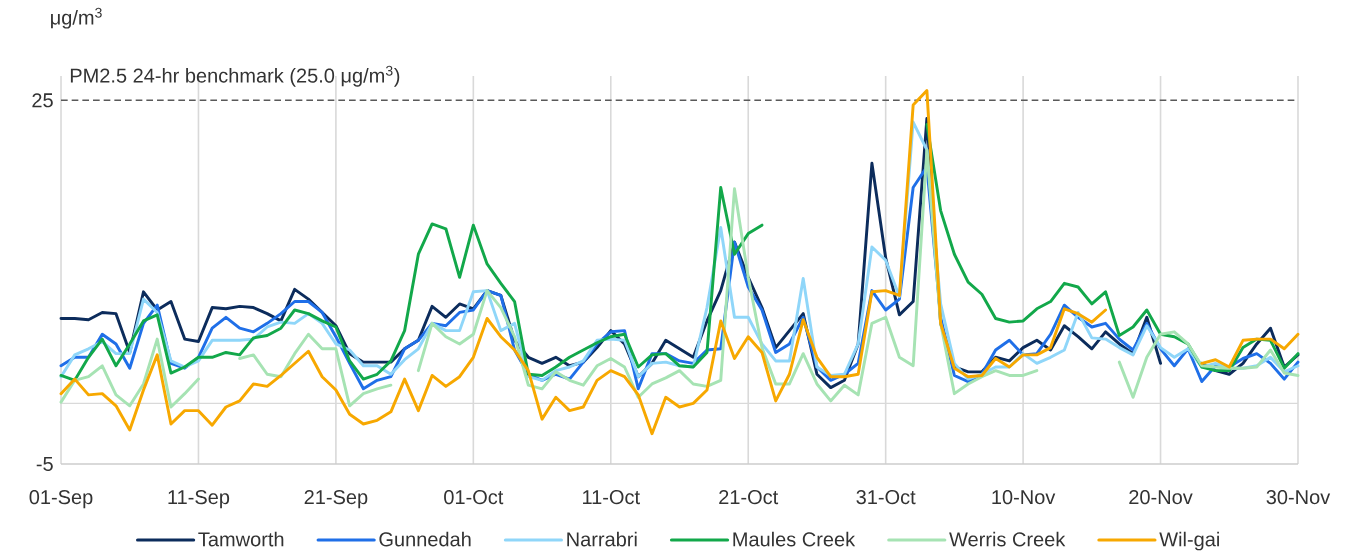 The image size is (1364, 553). I want to click on x-tick-label: 10-Nov, so click(1024, 497).